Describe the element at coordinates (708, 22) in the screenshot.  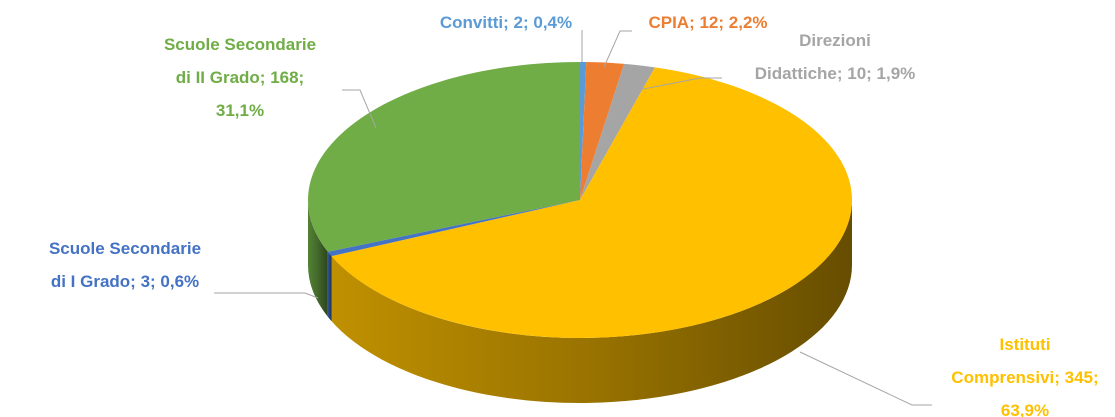
I see `data-label: CPIA; 12; 2,2%` at that location.